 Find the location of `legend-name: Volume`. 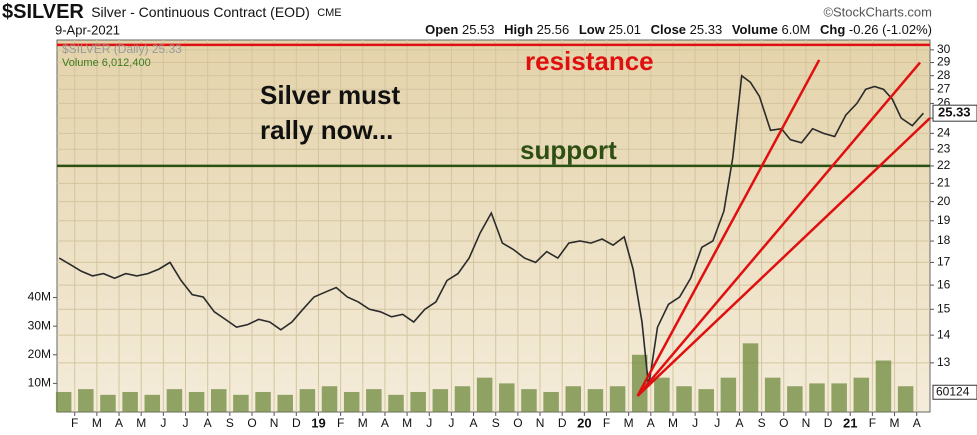

legend-name: Volume is located at coordinates (80, 63).